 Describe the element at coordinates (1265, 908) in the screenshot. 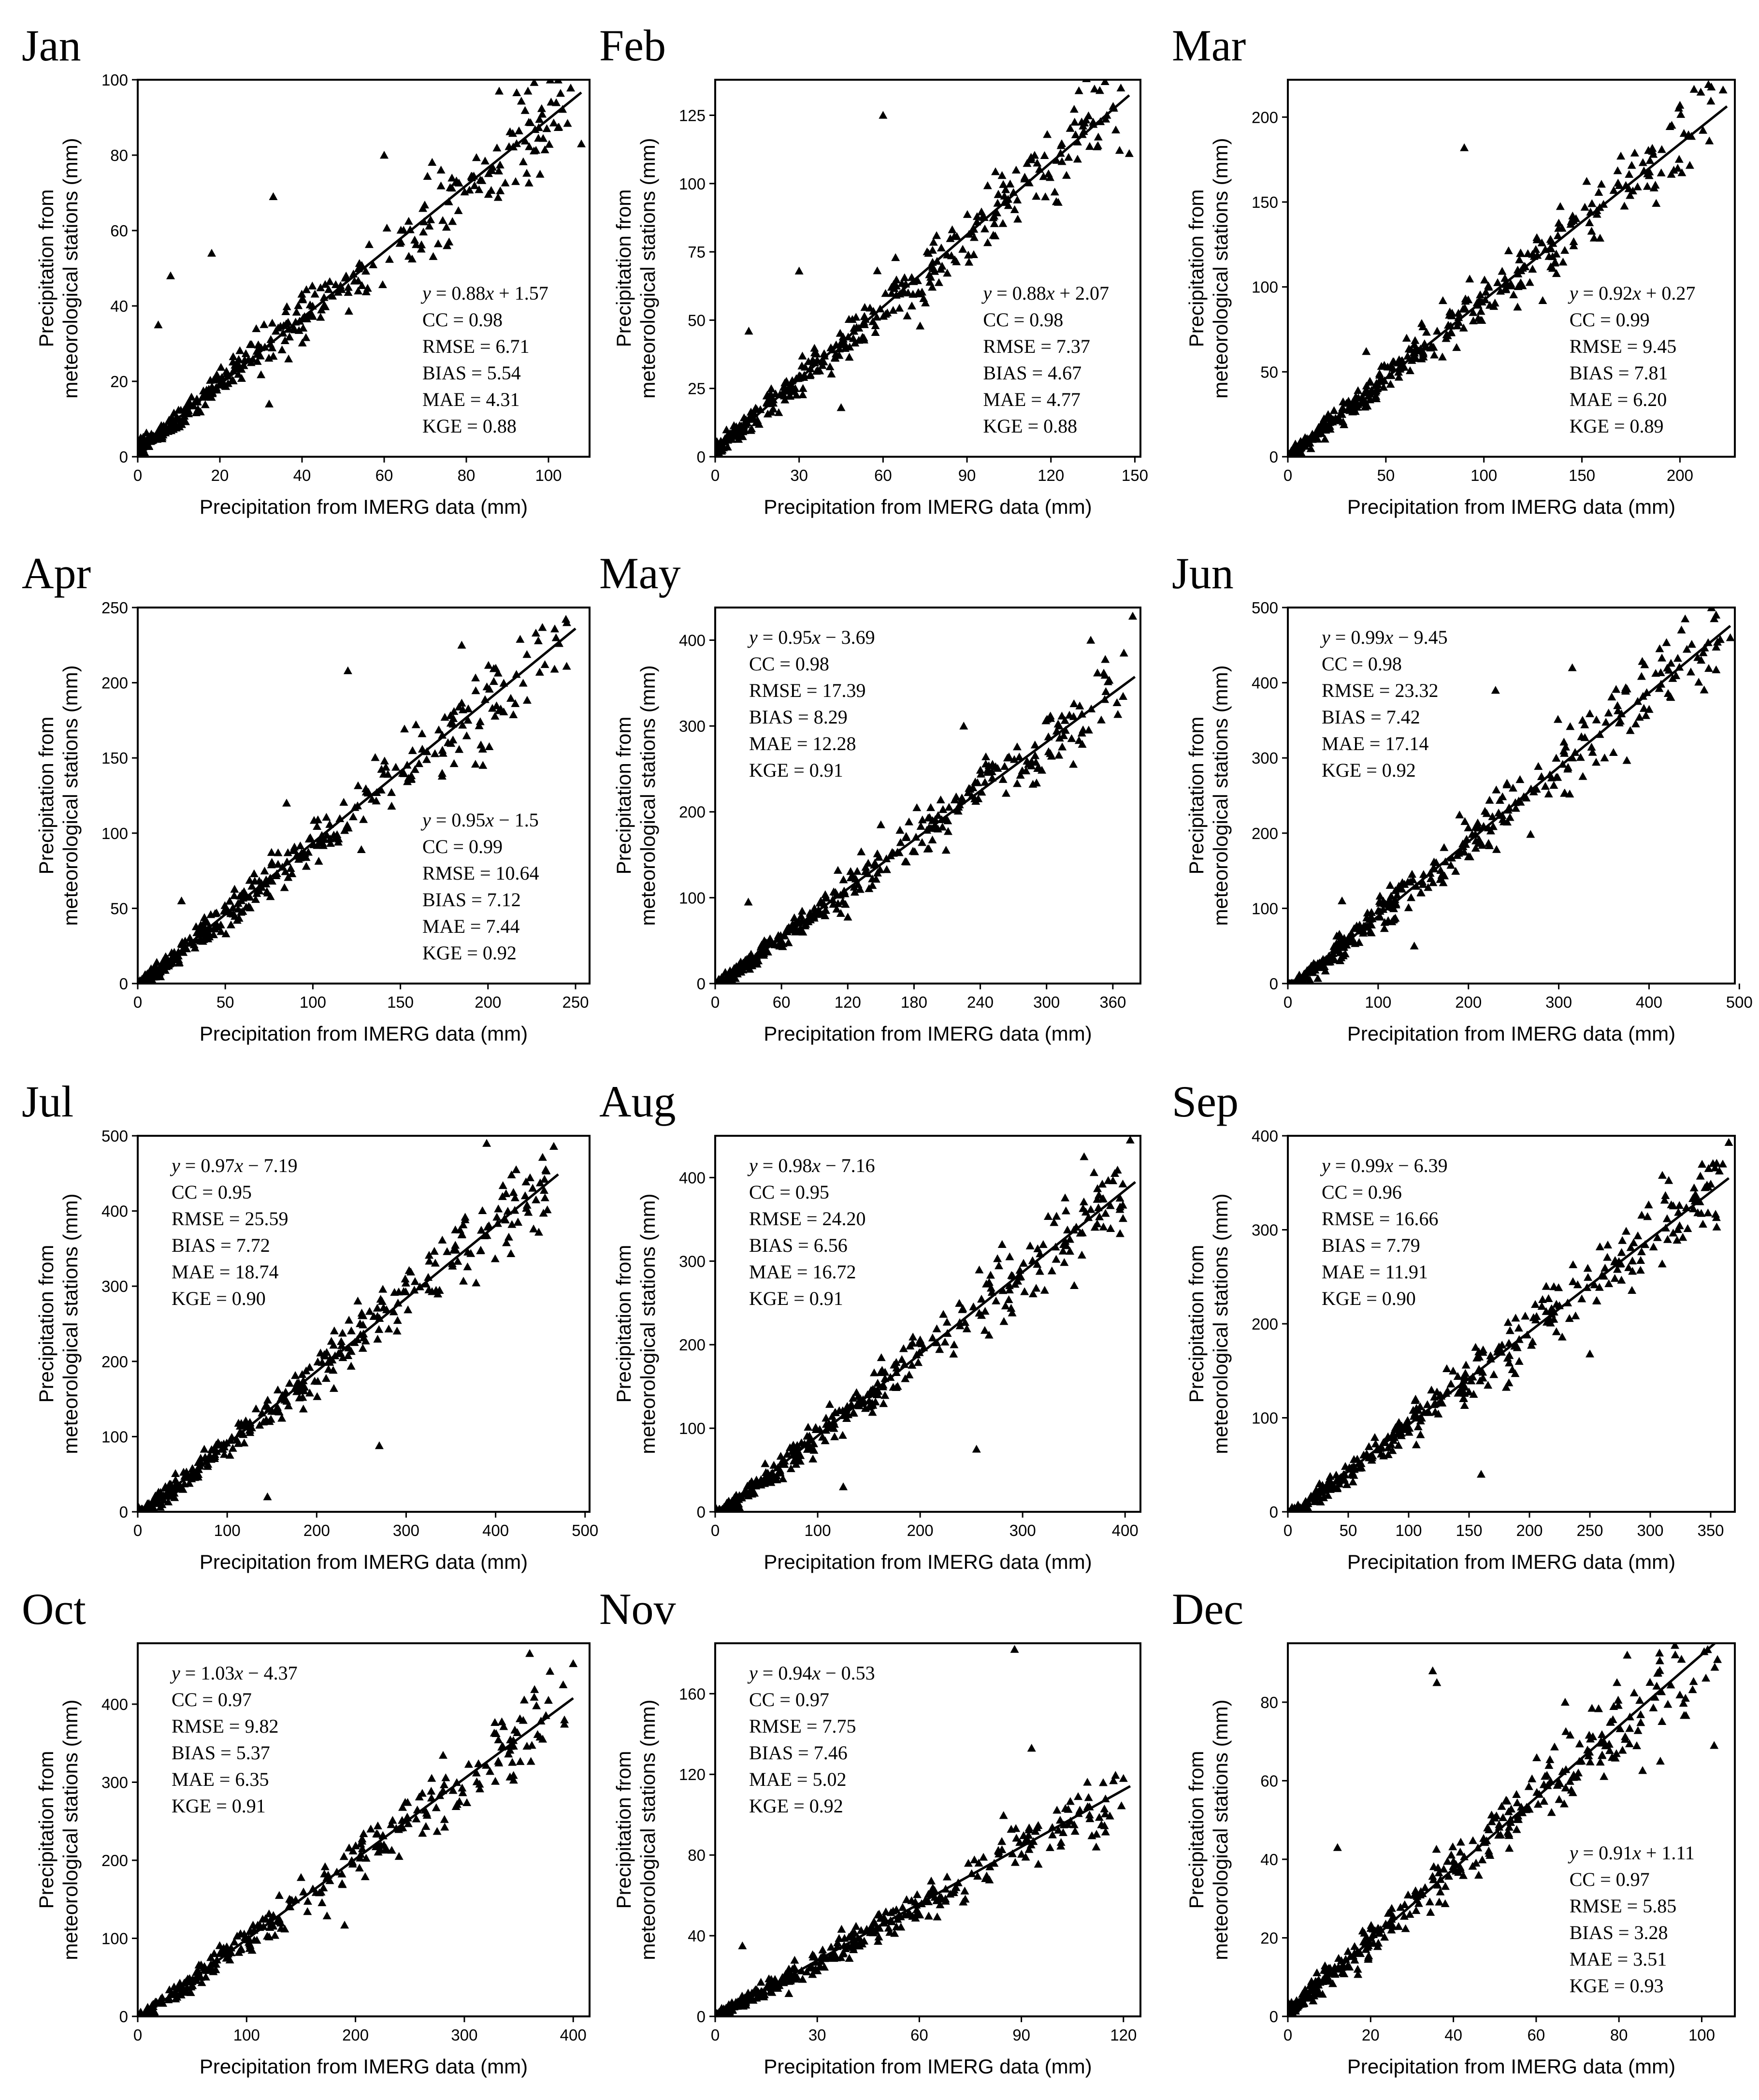

I see `y-tick-label: 100` at that location.